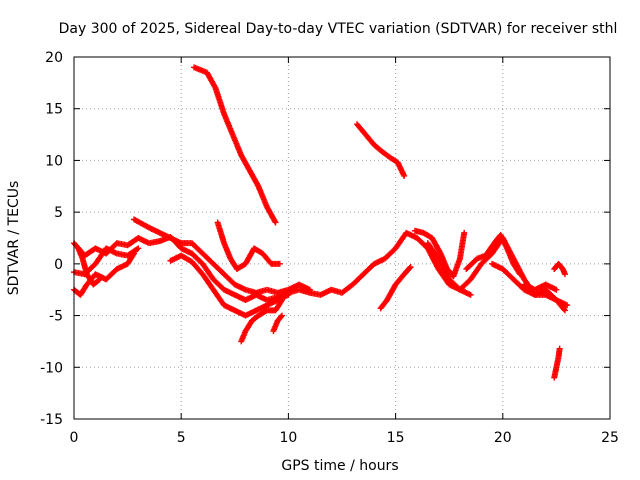  What do you see at coordinates (56, 317) in the screenshot?
I see `y-tick-label: -5` at bounding box center [56, 317].